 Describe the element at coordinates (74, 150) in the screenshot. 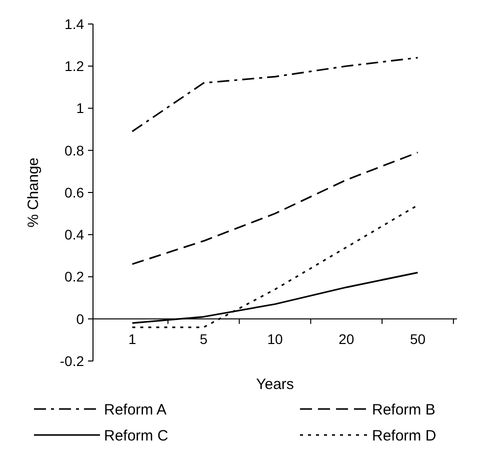

I see `y-tick-label: 0.8` at that location.